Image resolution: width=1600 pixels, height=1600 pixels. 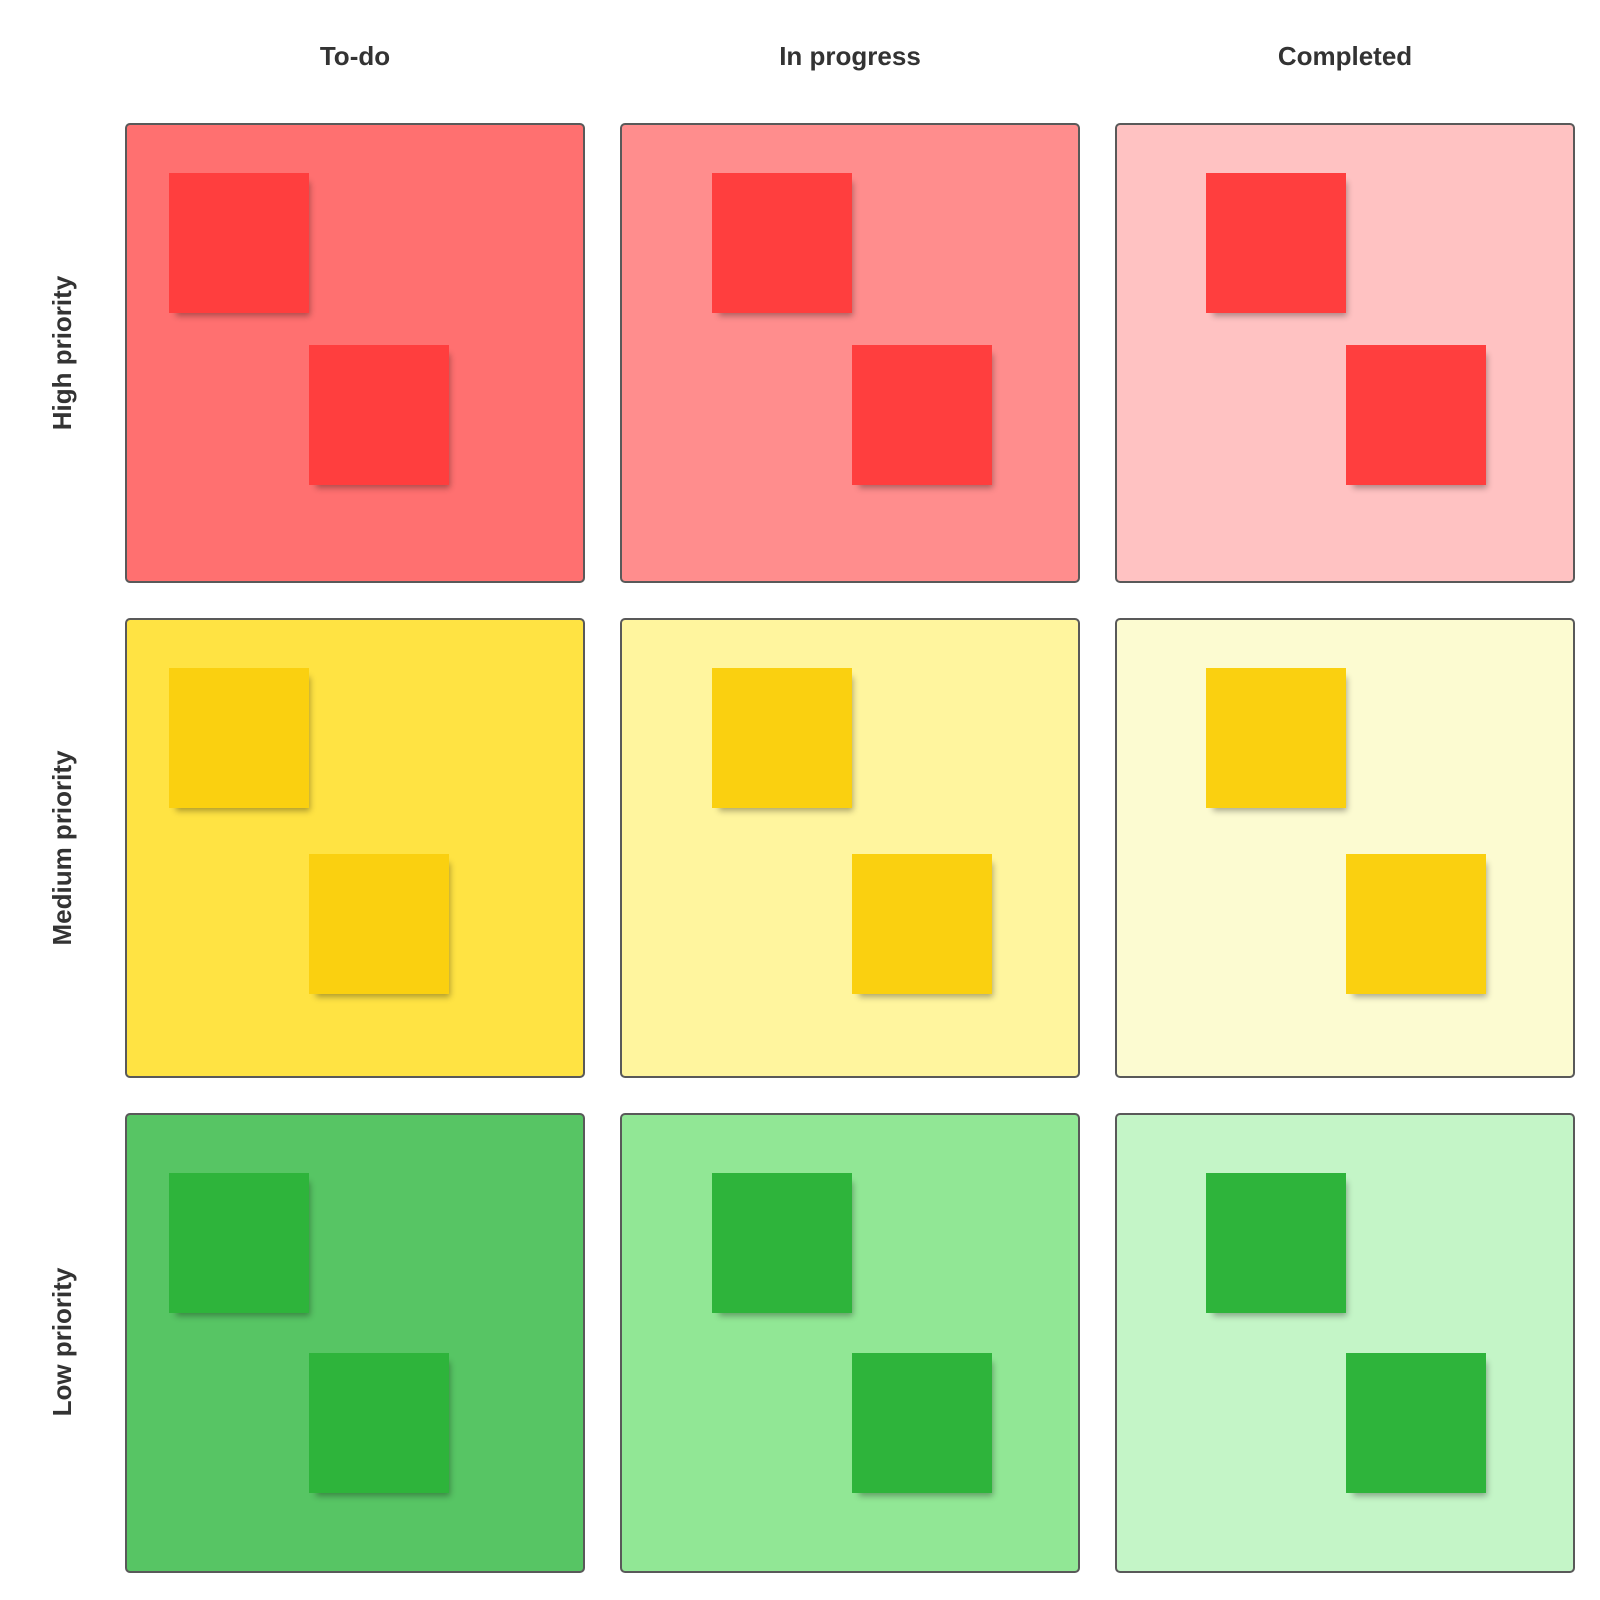 What do you see at coordinates (850, 1343) in the screenshot?
I see `cell-low-in-progress` at bounding box center [850, 1343].